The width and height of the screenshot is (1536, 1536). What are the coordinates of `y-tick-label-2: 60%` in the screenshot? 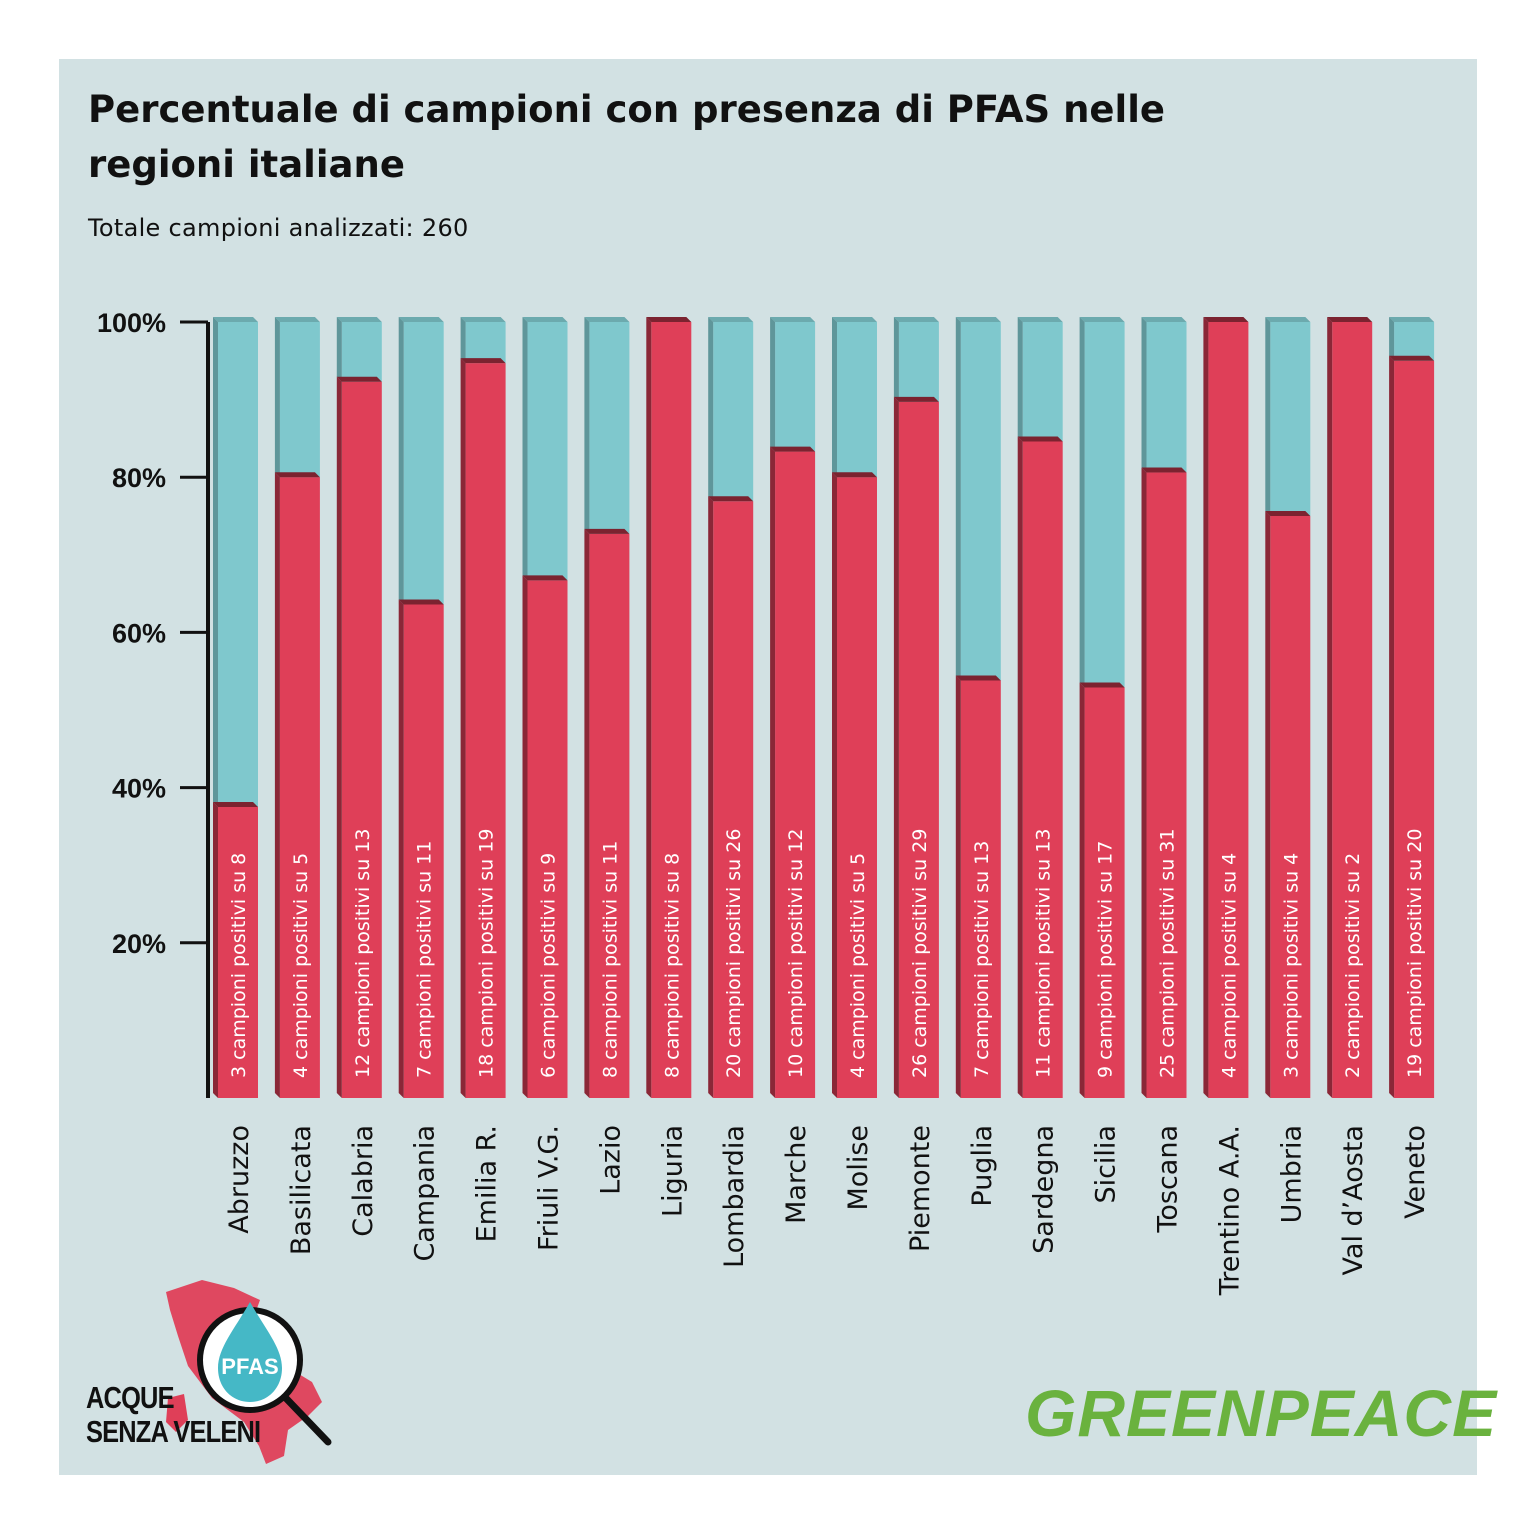 It's located at (139, 633).